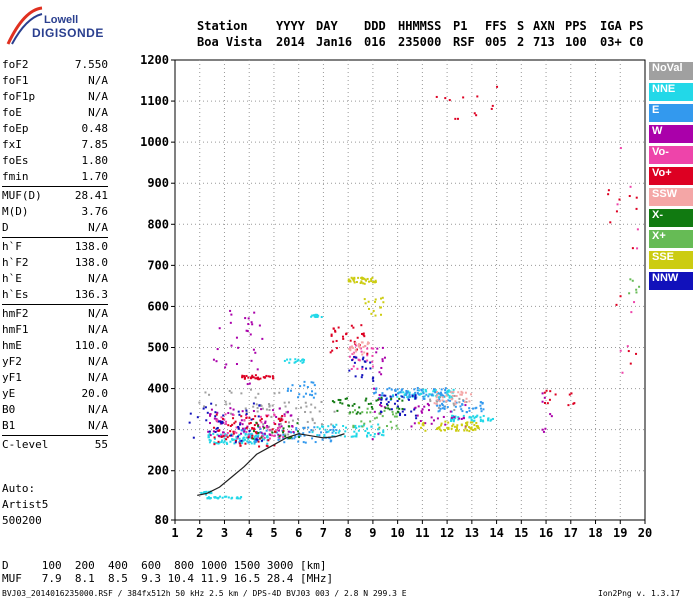 This screenshot has height=600, width=700. What do you see at coordinates (91, 64) in the screenshot?
I see `param-value: 7.550` at bounding box center [91, 64].